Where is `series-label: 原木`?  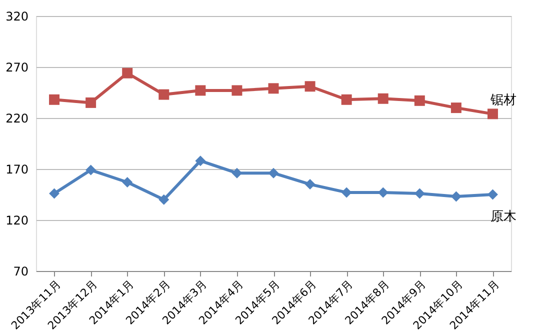 series-label: 原木 is located at coordinates (503, 217).